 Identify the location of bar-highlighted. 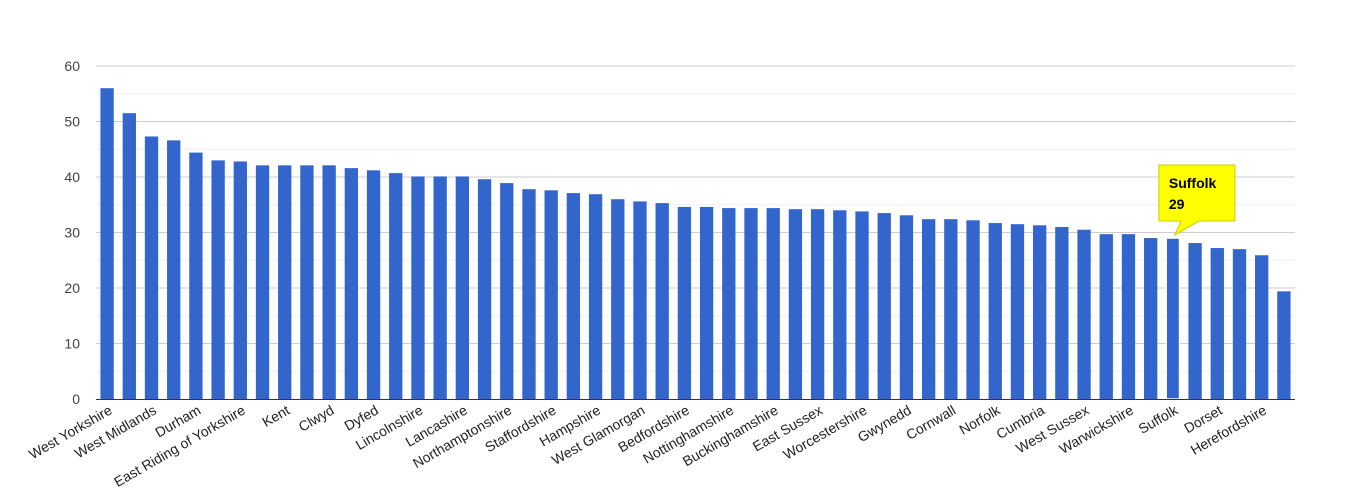
(1173, 318).